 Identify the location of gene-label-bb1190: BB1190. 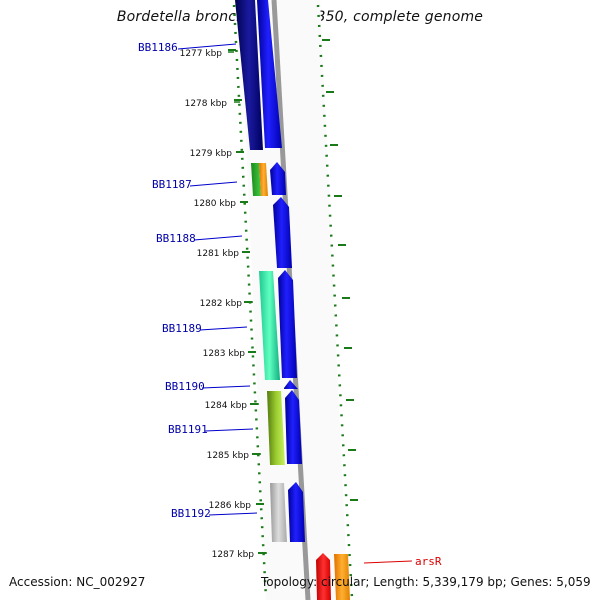
(185, 386).